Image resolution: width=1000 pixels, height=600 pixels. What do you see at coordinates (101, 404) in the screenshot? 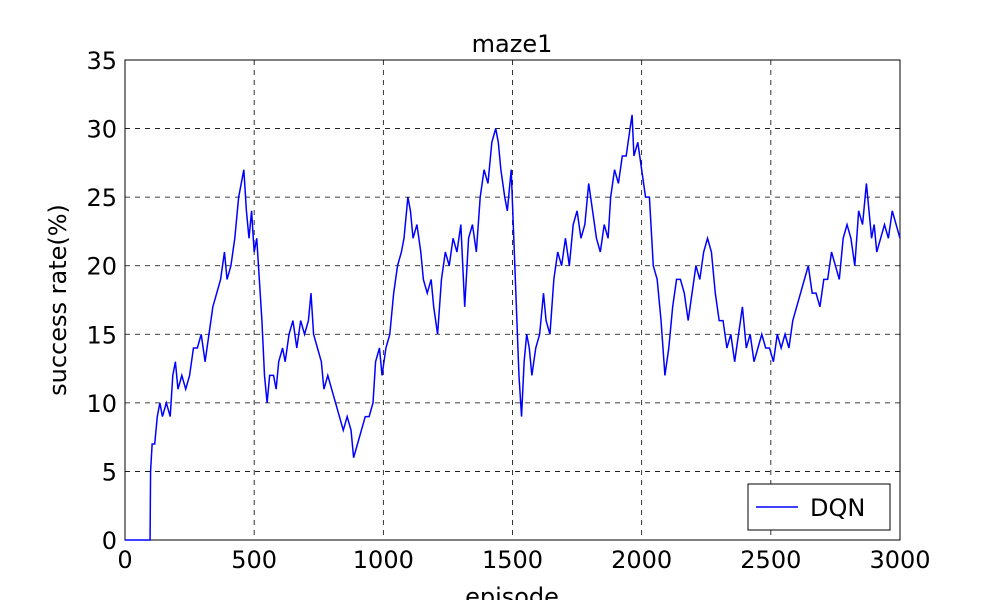
I see `y-tick-label: 10` at bounding box center [101, 404].